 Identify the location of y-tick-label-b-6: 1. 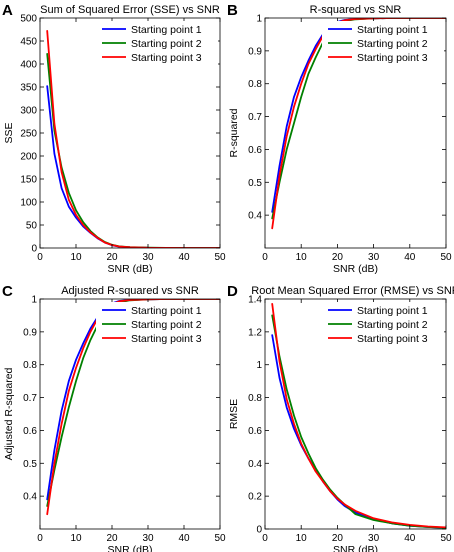
(259, 19).